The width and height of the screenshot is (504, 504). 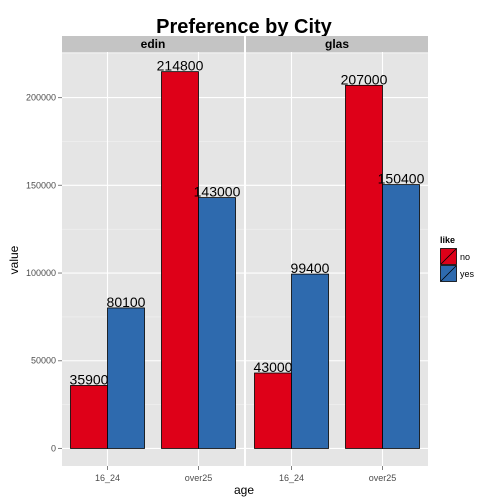 I want to click on facet-strip-label: glas, so click(x=337, y=44).